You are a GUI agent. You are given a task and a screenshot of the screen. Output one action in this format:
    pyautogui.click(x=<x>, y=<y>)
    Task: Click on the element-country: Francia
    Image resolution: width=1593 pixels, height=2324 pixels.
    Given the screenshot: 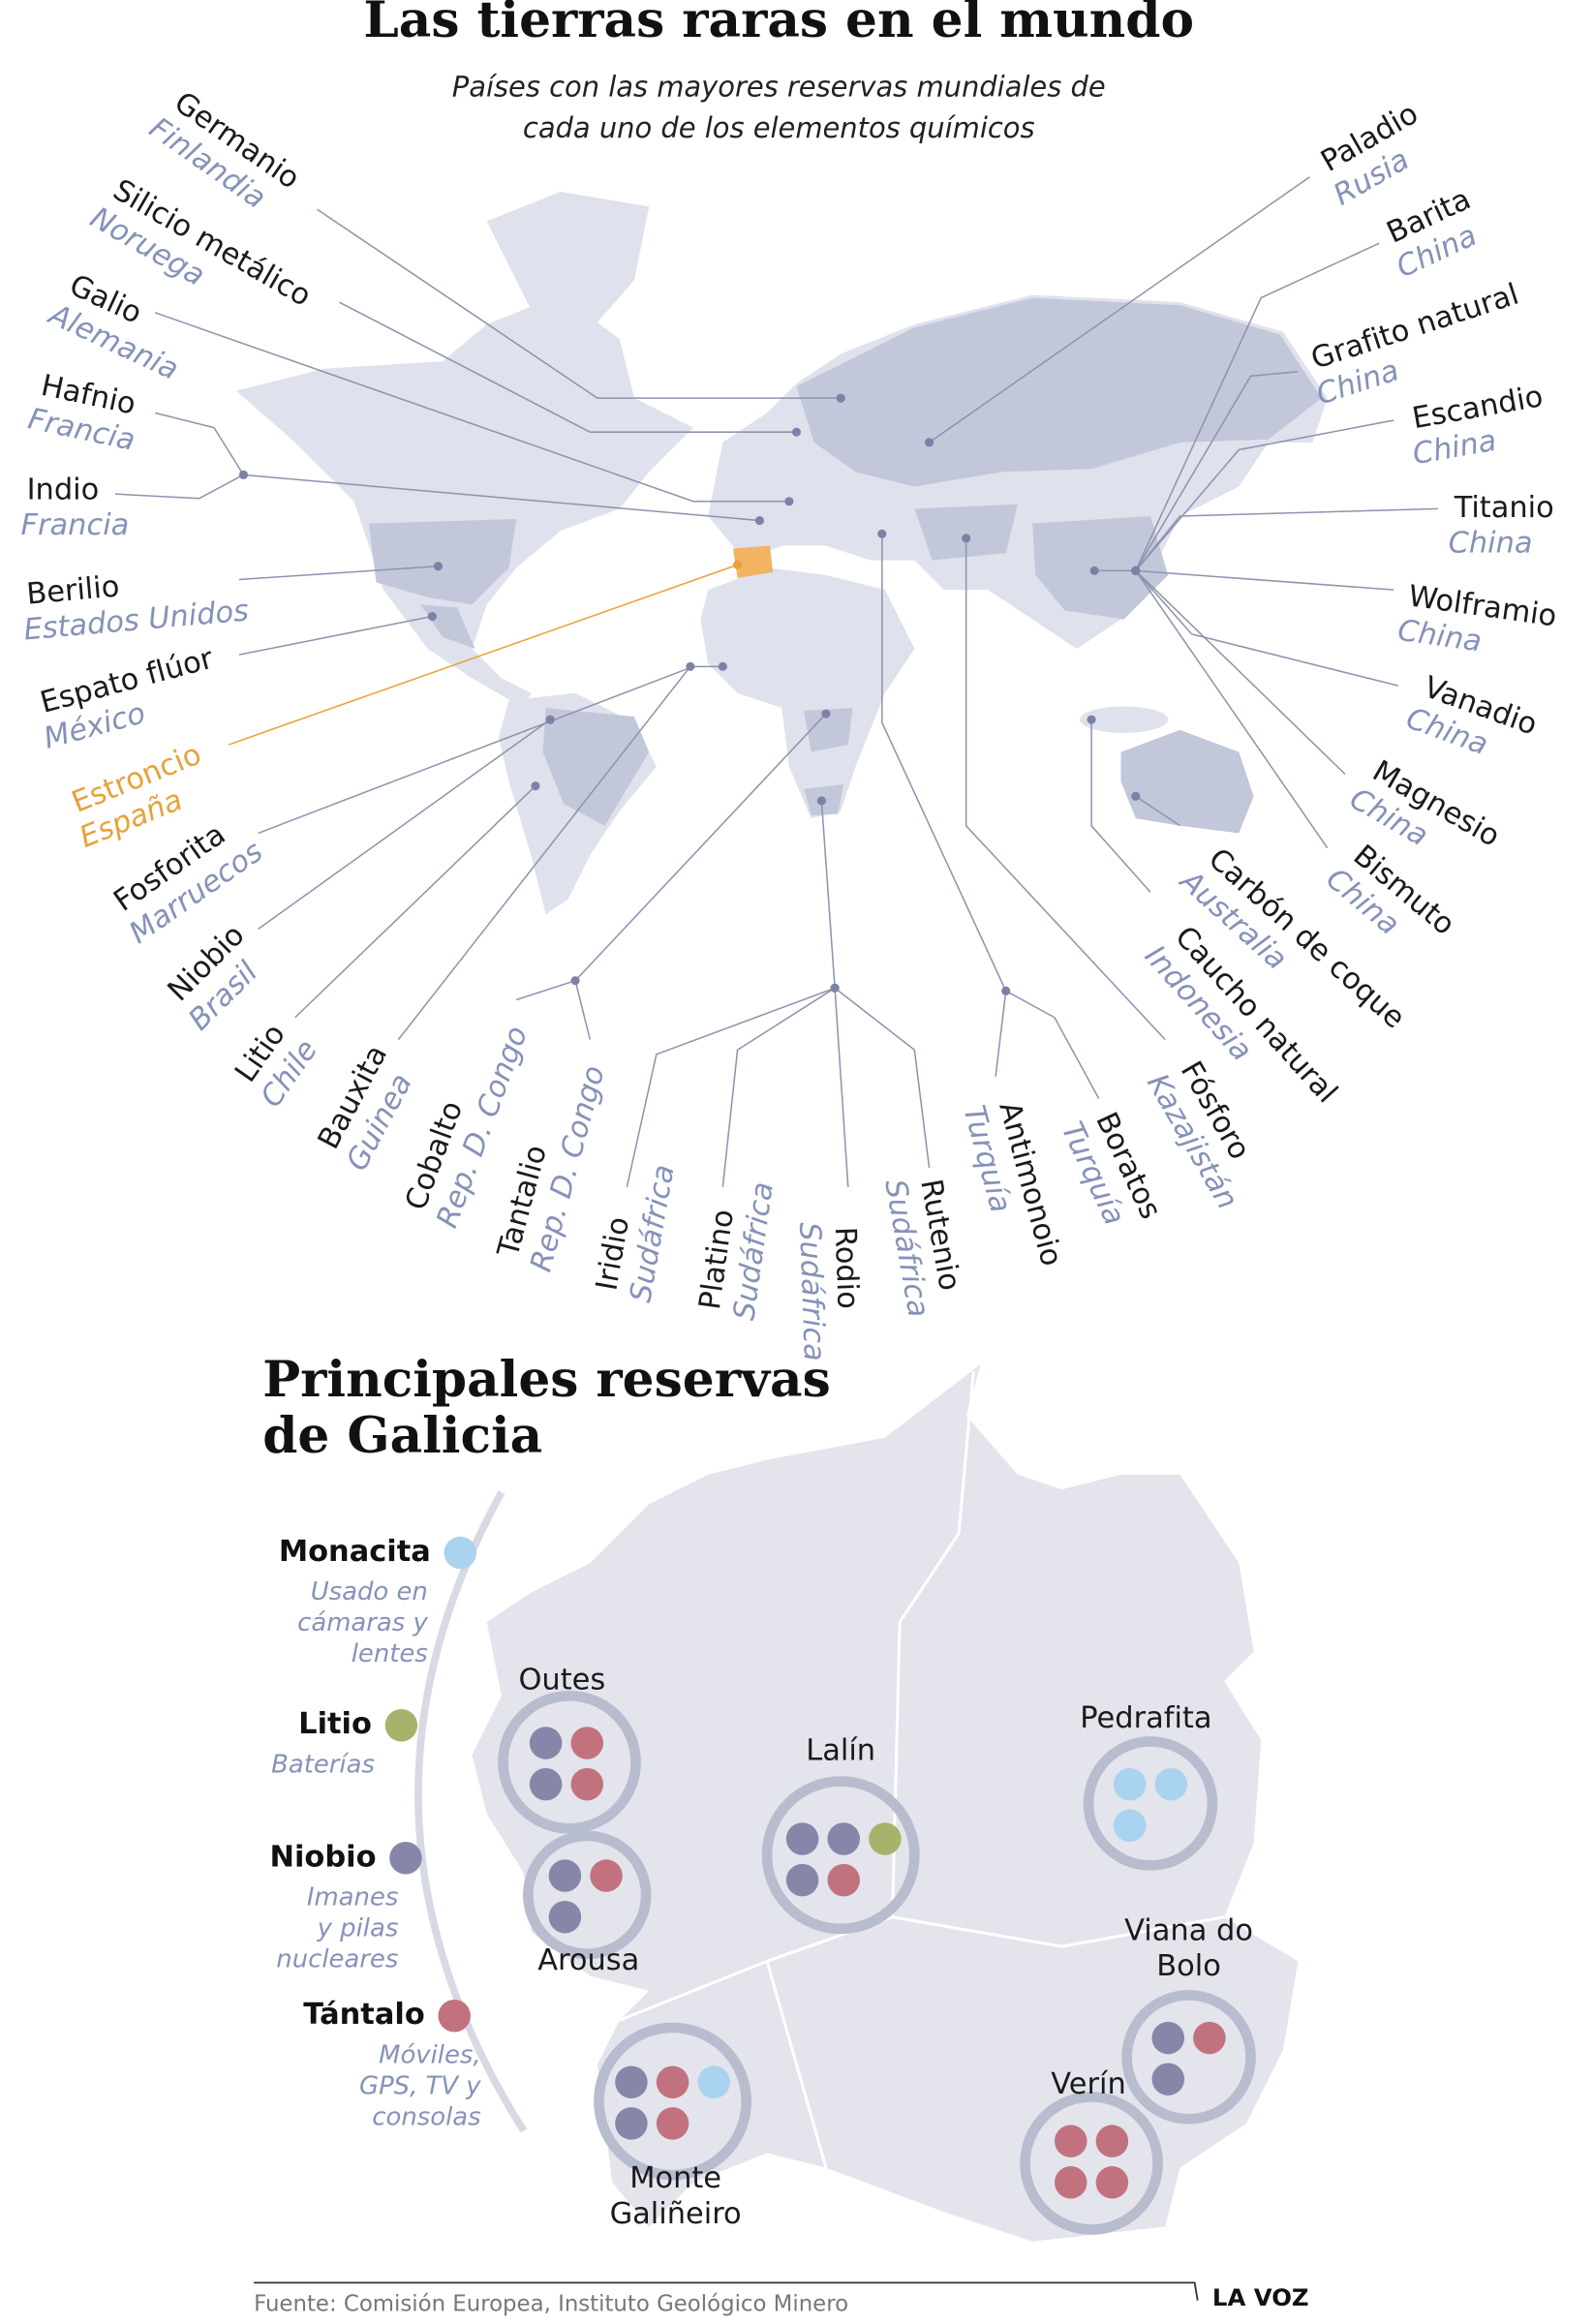 What is the action you would take?
    pyautogui.click(x=74, y=525)
    